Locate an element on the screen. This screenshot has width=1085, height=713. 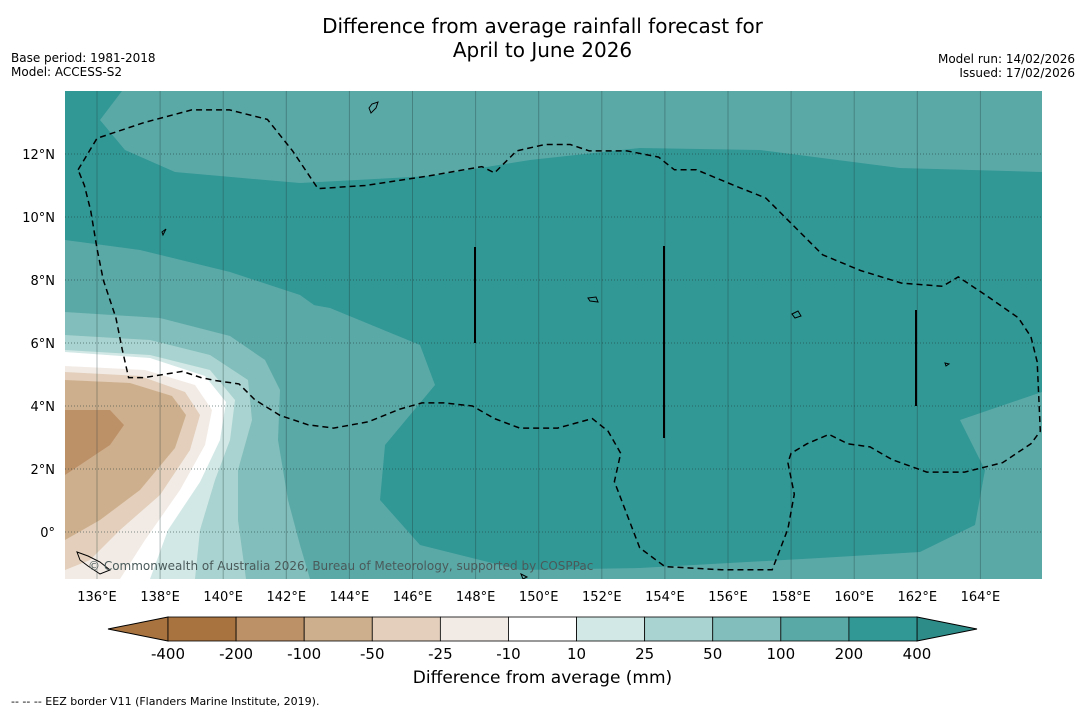
colorbar-tick-label: -100 is located at coordinates (304, 654).